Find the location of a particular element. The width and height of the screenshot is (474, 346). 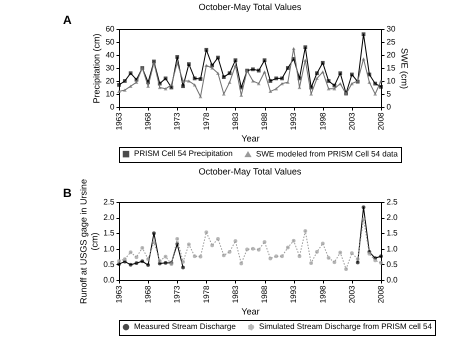

y2-tick-label: 0.5 is located at coordinates (392, 264).